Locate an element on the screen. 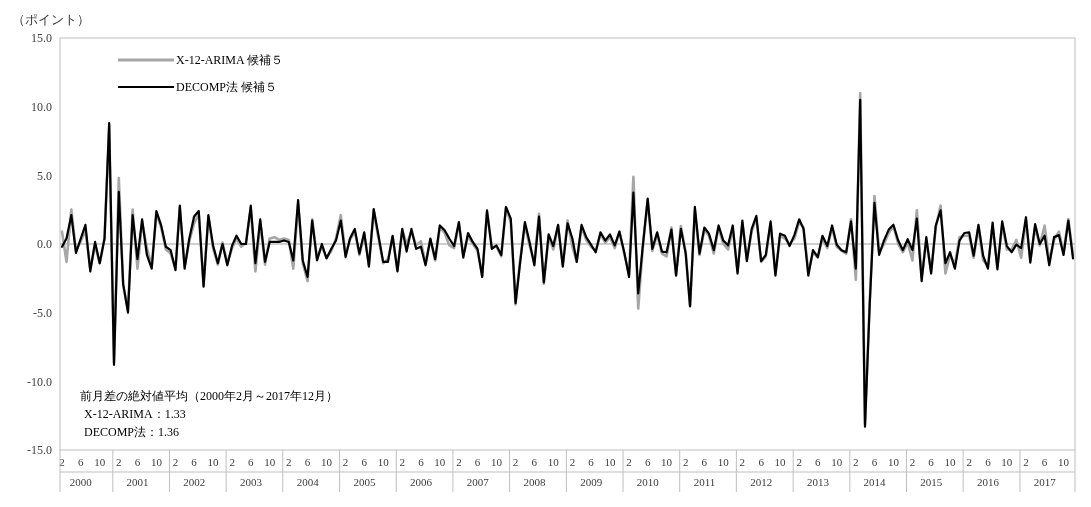 The height and width of the screenshot is (507, 1091). text: 2011 is located at coordinates (704, 482).